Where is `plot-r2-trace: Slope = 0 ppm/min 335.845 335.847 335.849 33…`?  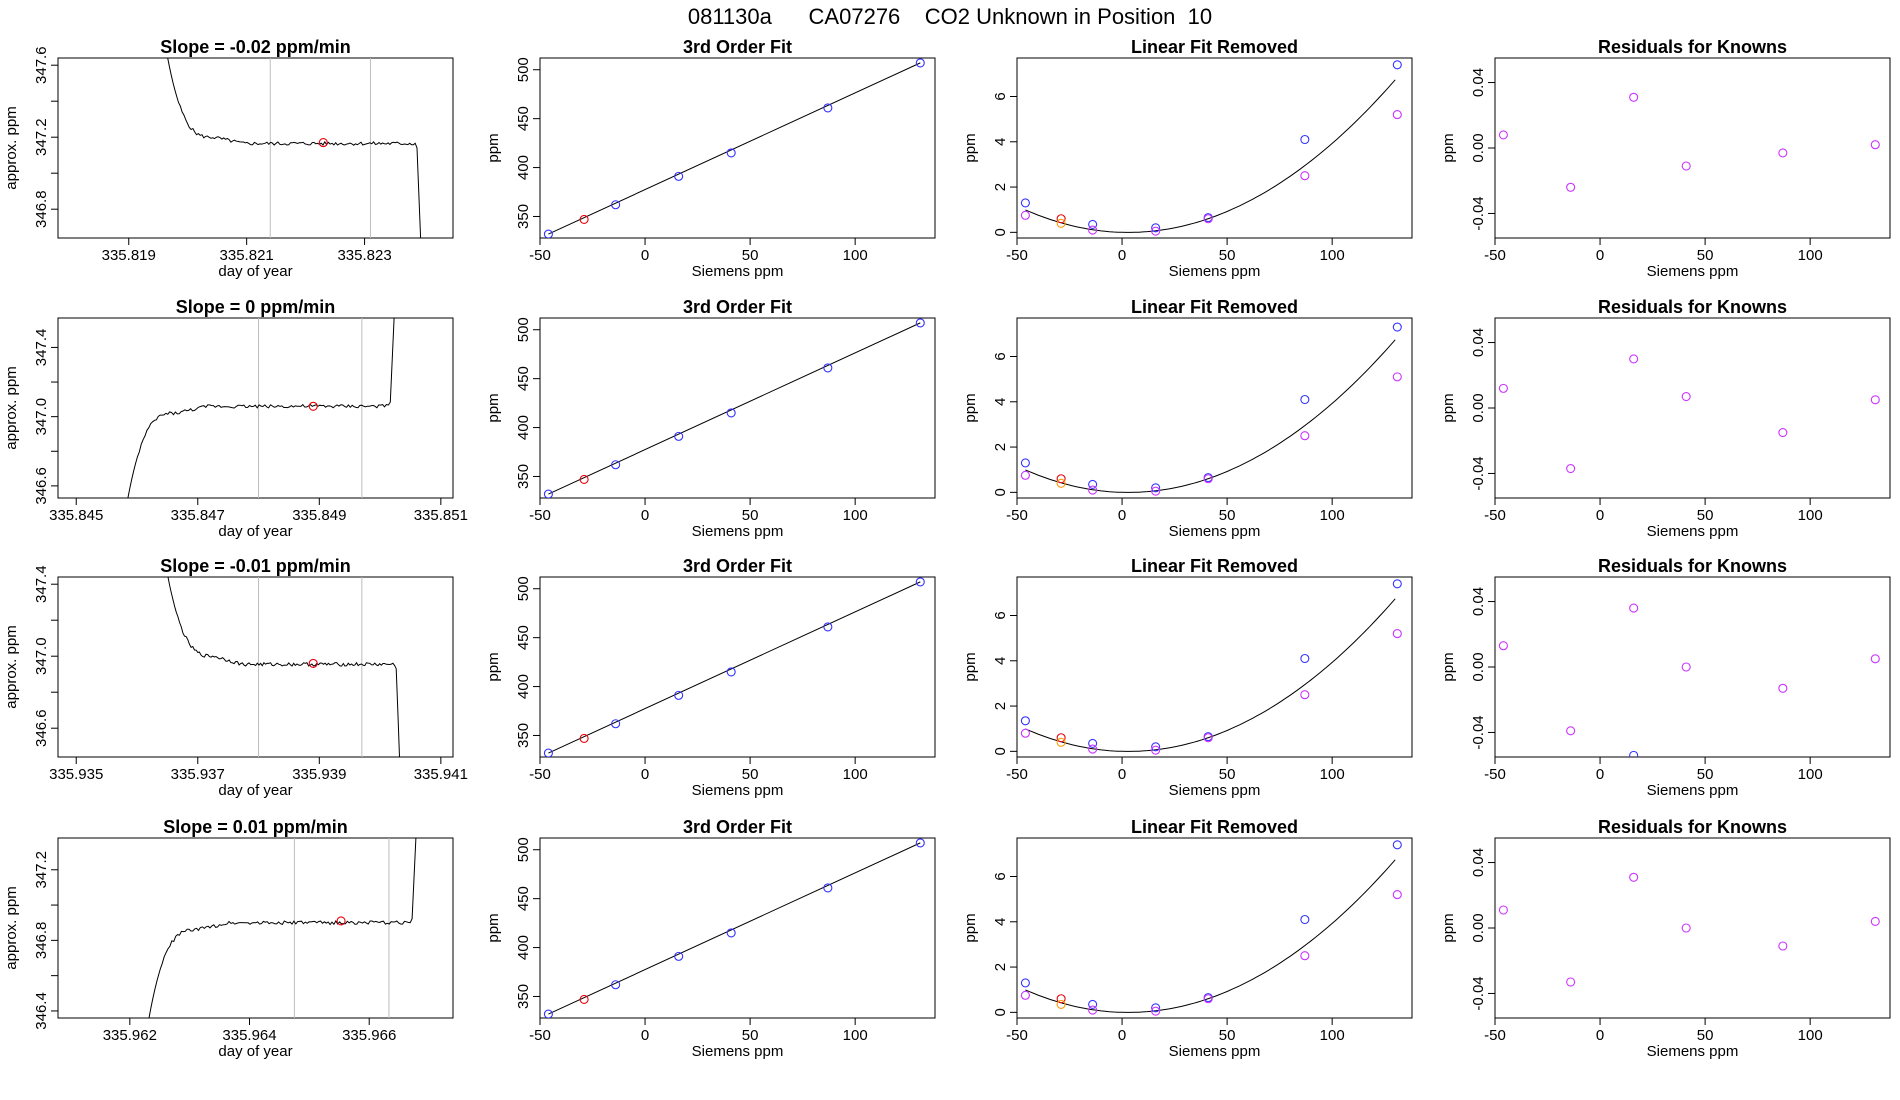
plot-r2-trace: Slope = 0 ppm/min 335.845 335.847 335.849 33… is located at coordinates (235, 418).